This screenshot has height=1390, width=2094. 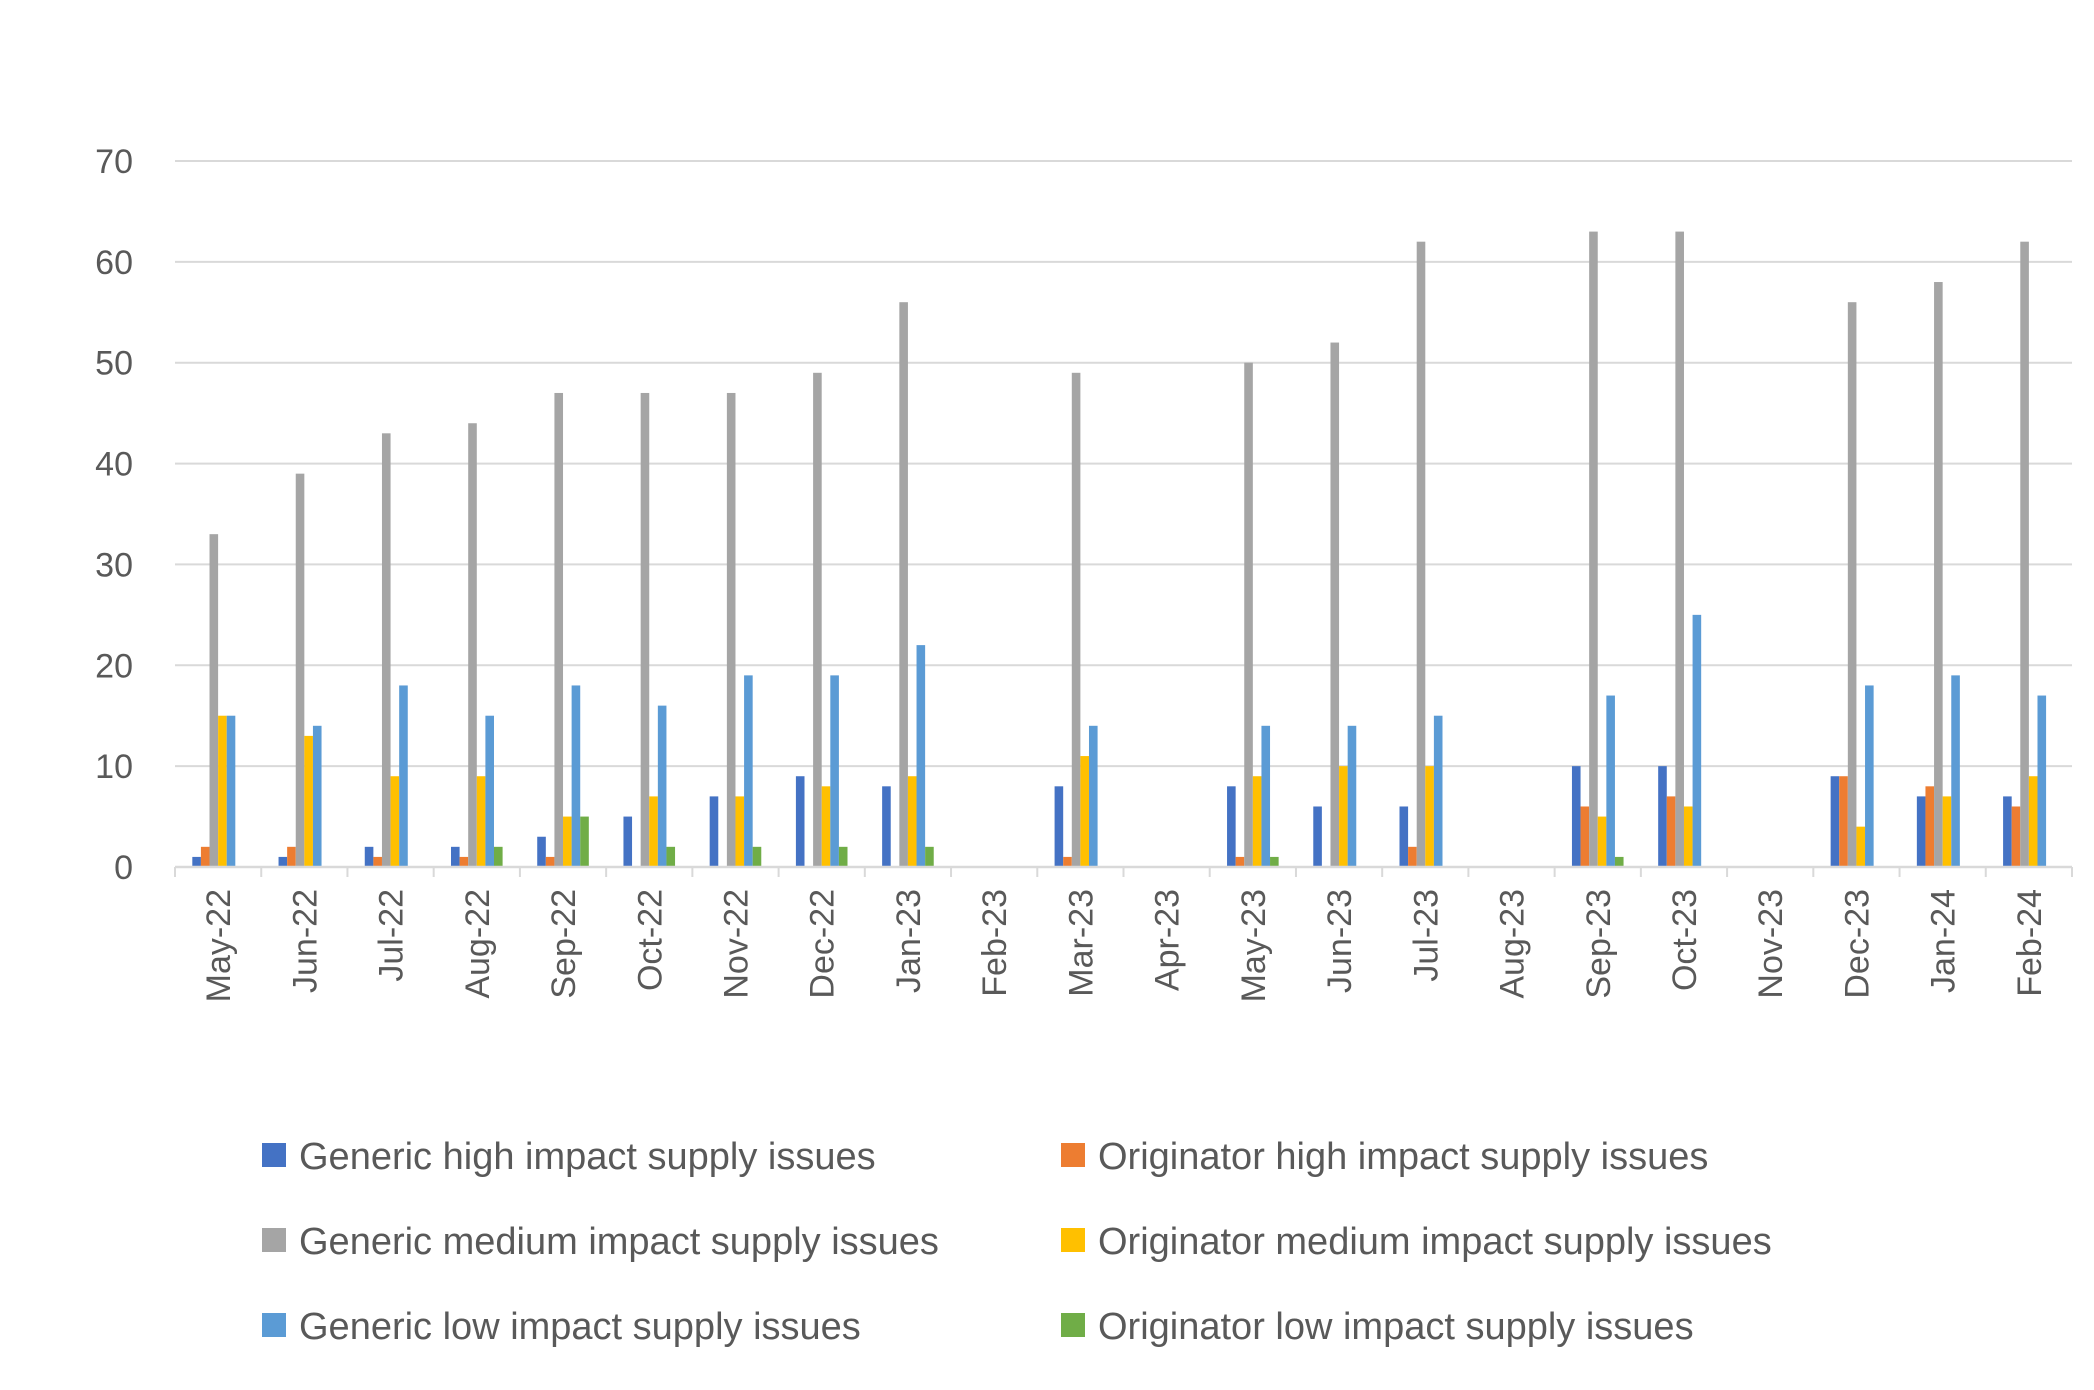 I want to click on x-tick-label: May-23, so click(x=1254, y=945).